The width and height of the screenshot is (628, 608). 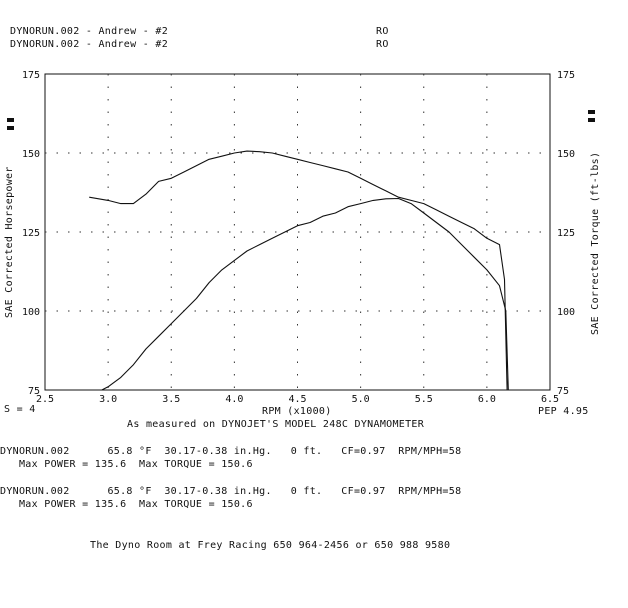 What do you see at coordinates (34, 391) in the screenshot?
I see `left-tick-label: 75` at bounding box center [34, 391].